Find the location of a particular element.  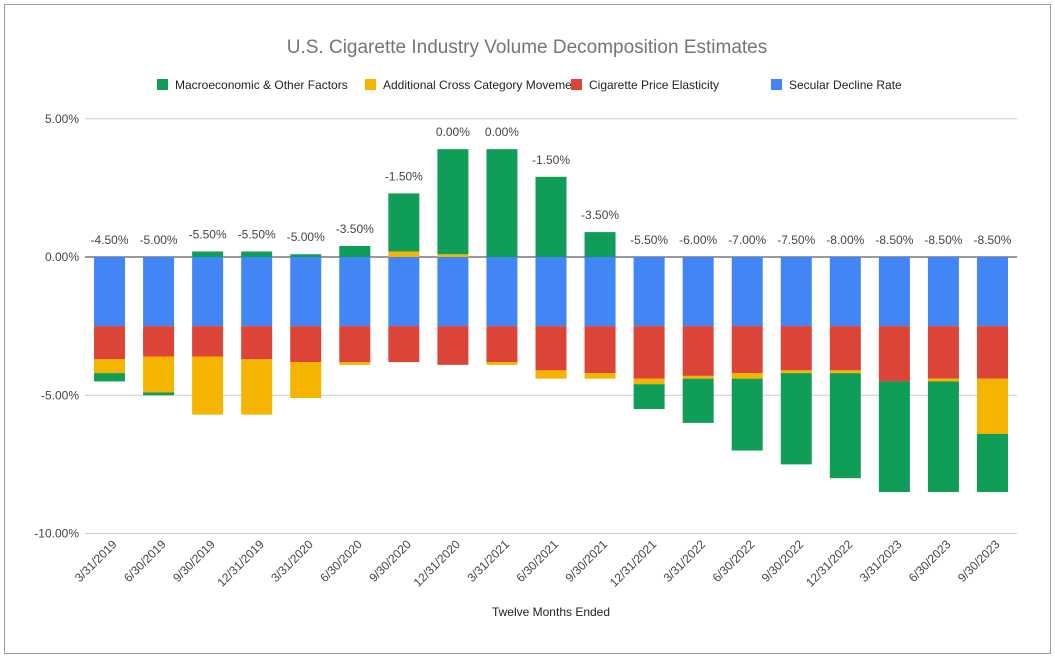

total-data-label: -6.00% is located at coordinates (698, 240).